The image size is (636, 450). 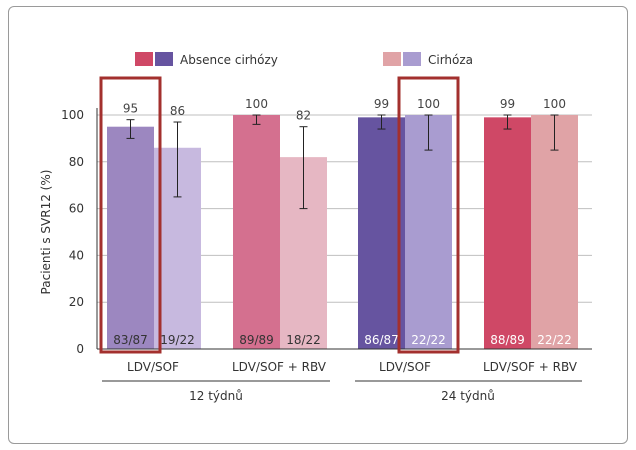 I want to click on n-label: 19/22, so click(x=177, y=340).